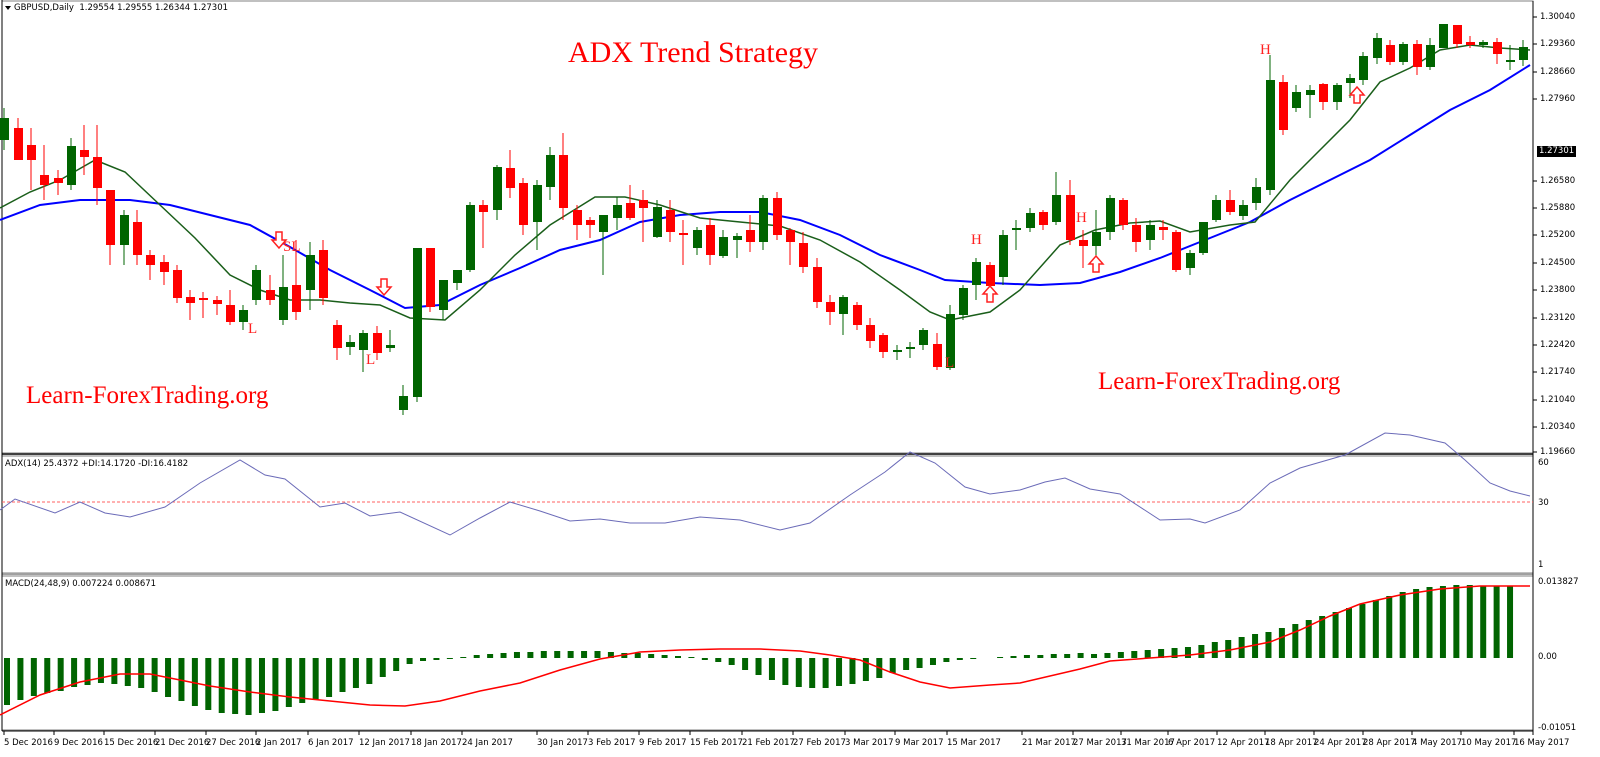 Image resolution: width=1600 pixels, height=757 pixels. Describe the element at coordinates (1558, 208) in the screenshot. I see `price-tick: 1.25880` at that location.